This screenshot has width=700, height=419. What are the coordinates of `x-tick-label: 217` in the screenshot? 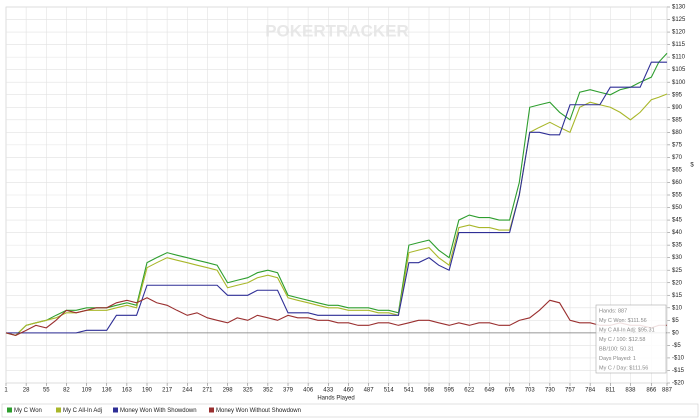 It's located at (167, 391).